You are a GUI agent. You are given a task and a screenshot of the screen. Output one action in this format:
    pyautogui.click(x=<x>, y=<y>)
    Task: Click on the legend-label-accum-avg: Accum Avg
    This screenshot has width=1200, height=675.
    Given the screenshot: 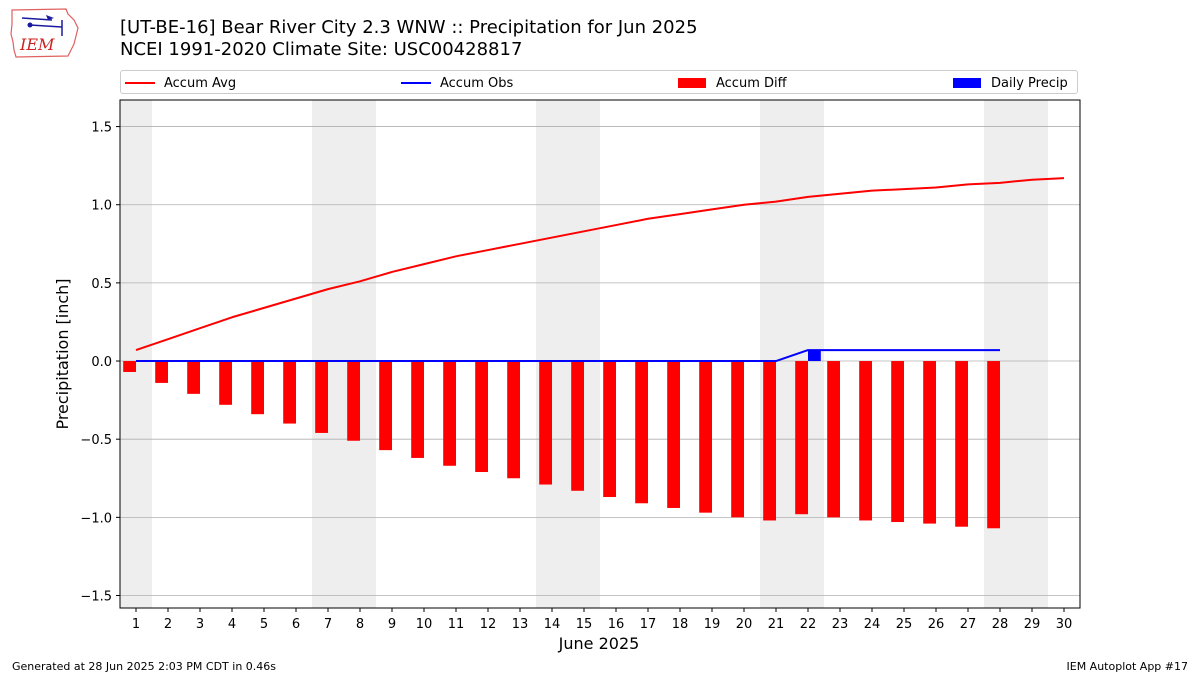 What is the action you would take?
    pyautogui.click(x=200, y=83)
    